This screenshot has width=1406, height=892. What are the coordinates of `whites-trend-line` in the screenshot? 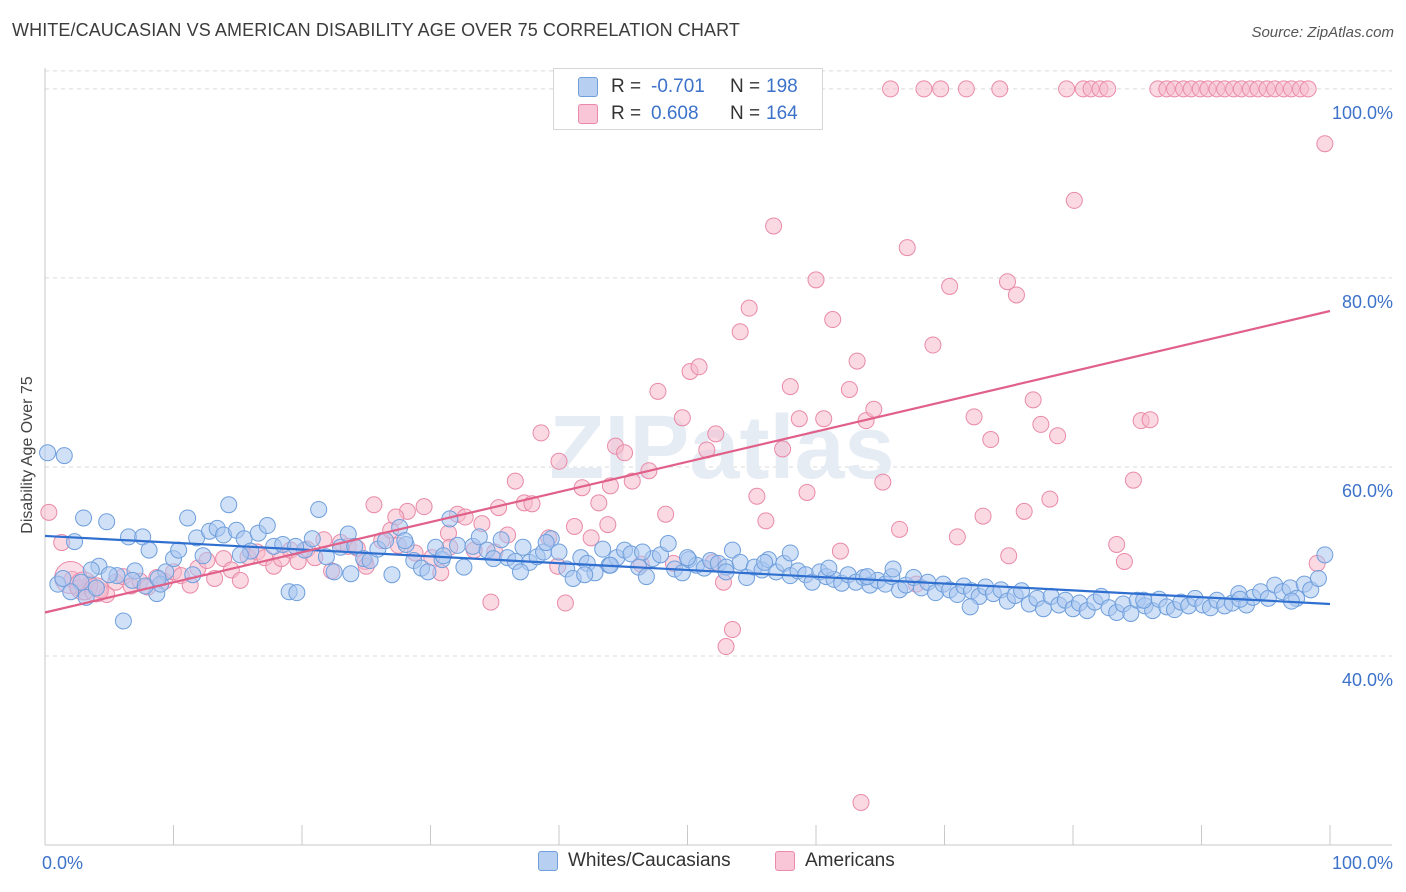 It's located at (687, 570).